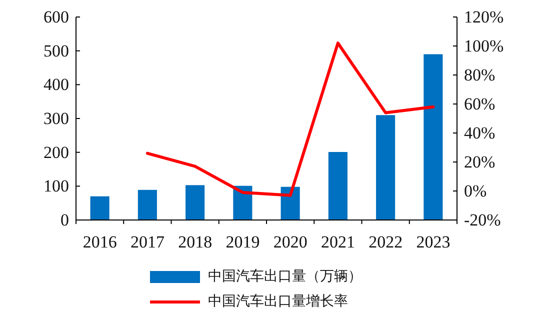  I want to click on x-tick-label: 2023, so click(433, 242).